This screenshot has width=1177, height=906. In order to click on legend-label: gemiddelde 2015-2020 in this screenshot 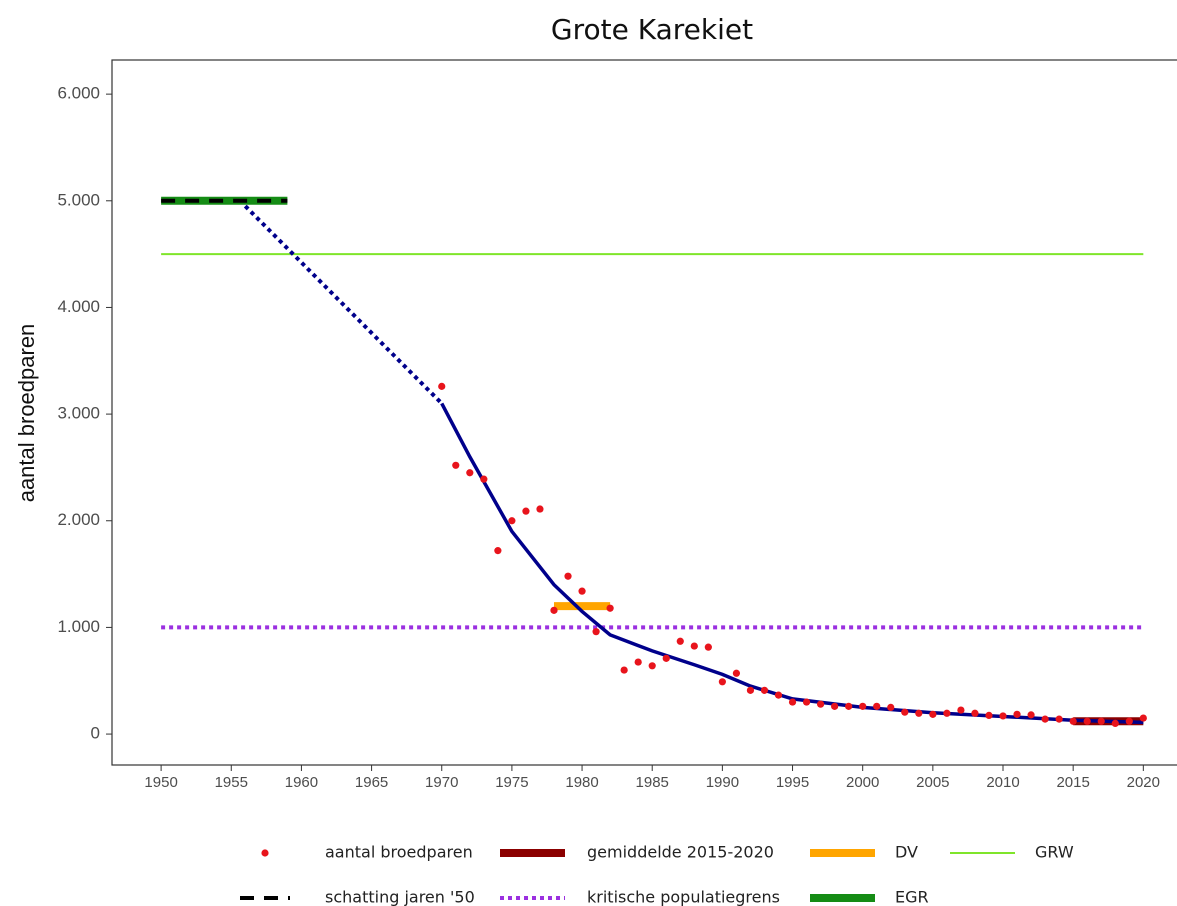, I will do `click(680, 852)`.